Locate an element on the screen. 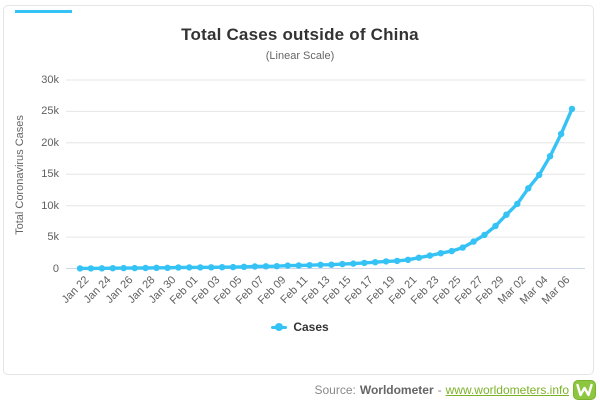 Image resolution: width=600 pixels, height=406 pixels. y-axis-label: 20k is located at coordinates (50, 143).